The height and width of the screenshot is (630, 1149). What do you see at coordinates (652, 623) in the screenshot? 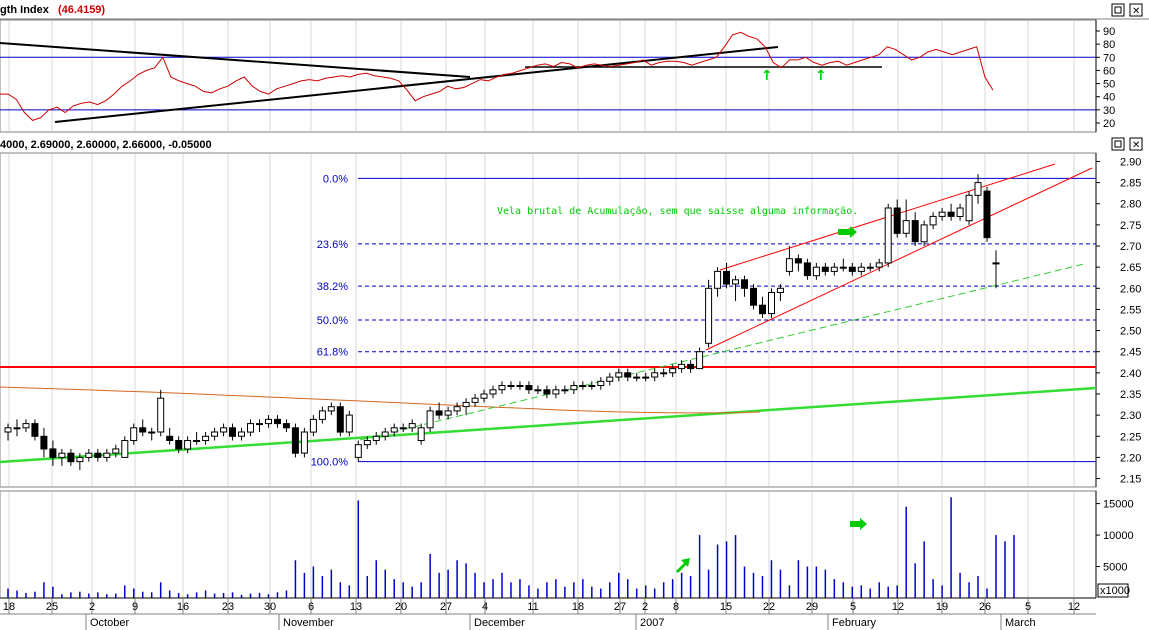
I see `x-month-label: 2007` at bounding box center [652, 623].